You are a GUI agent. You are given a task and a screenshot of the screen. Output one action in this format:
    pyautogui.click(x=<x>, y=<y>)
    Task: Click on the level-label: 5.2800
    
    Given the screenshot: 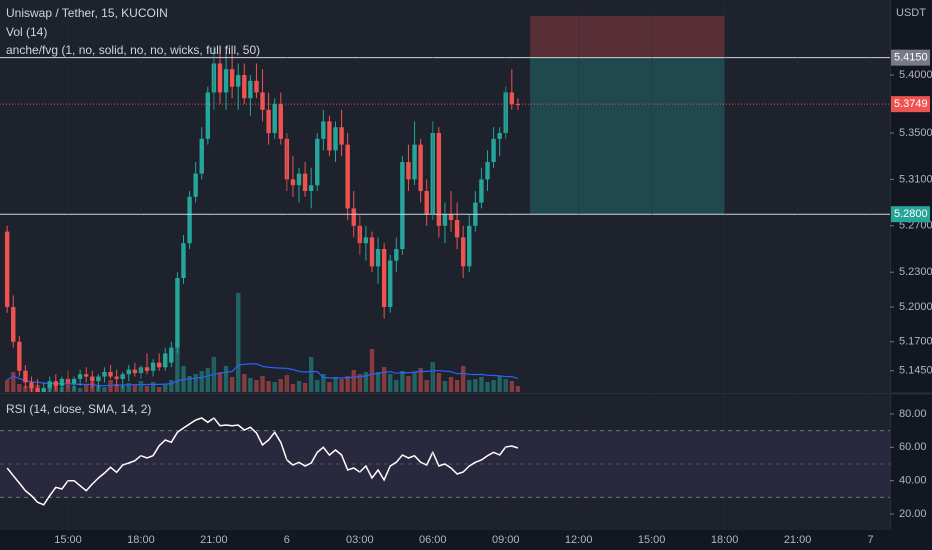 What is the action you would take?
    pyautogui.click(x=911, y=214)
    